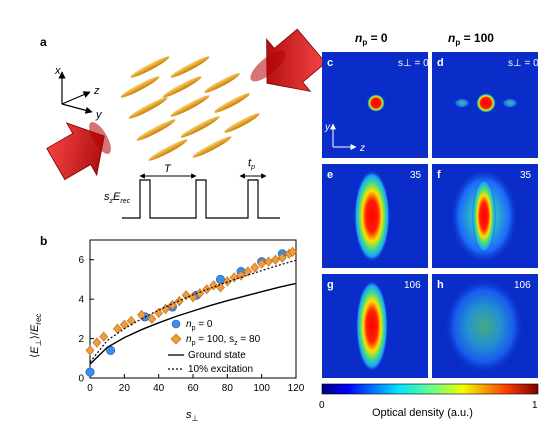  Describe the element at coordinates (251, 164) in the screenshot. I see `pulse-width-label: tp` at that location.